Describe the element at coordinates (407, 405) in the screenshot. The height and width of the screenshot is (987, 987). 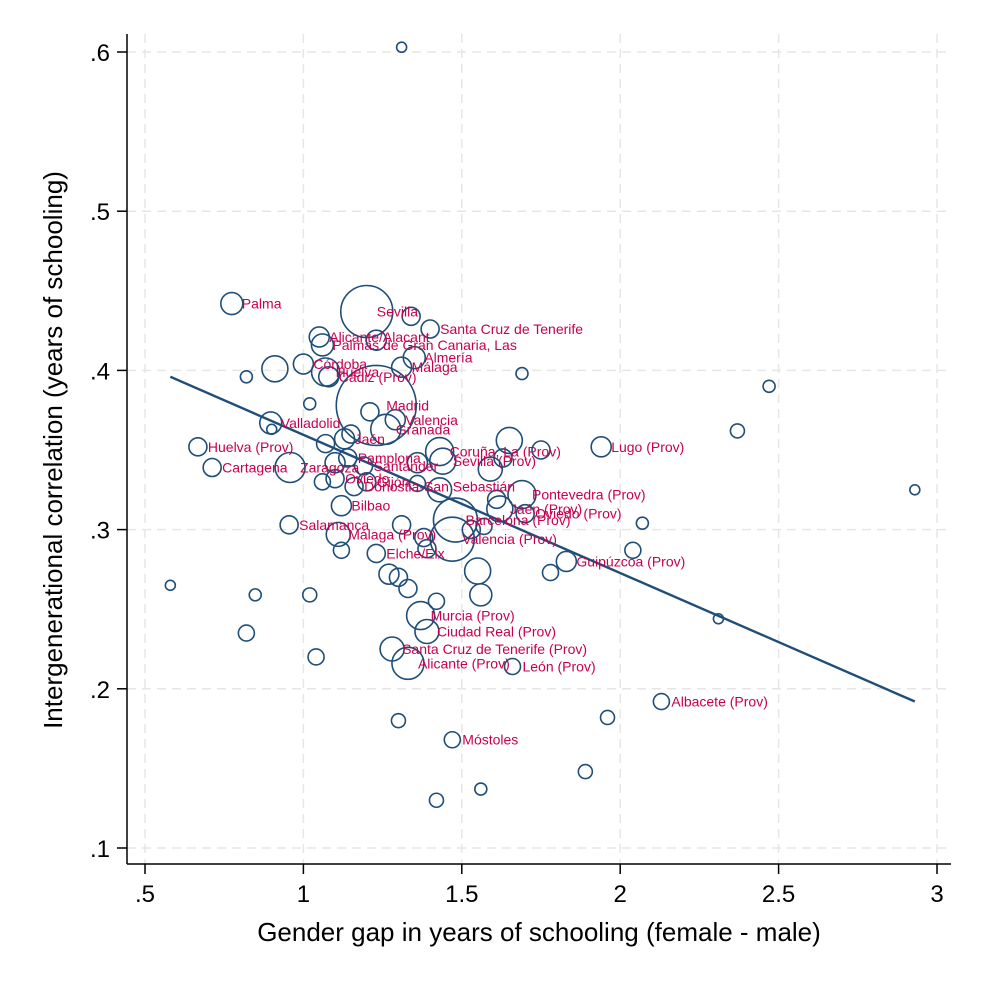
I see `data-point-label: Madrid` at that location.